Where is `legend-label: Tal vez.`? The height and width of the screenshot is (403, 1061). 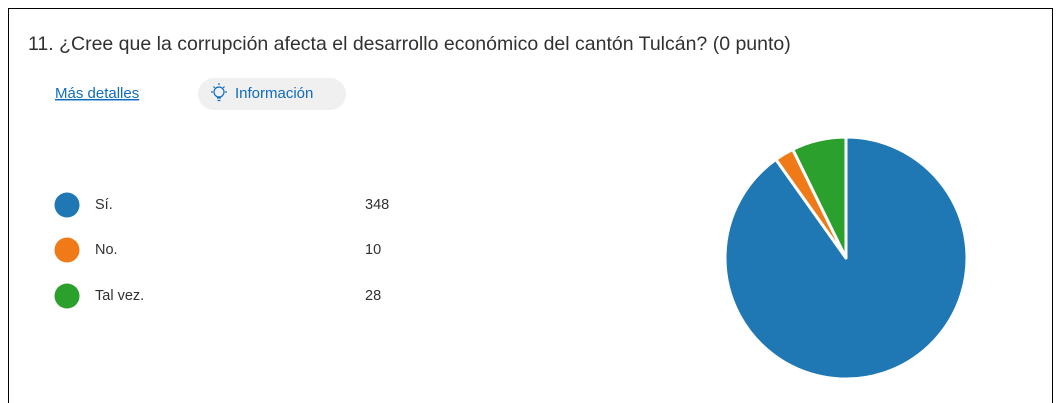 legend-label: Tal vez. is located at coordinates (119, 296).